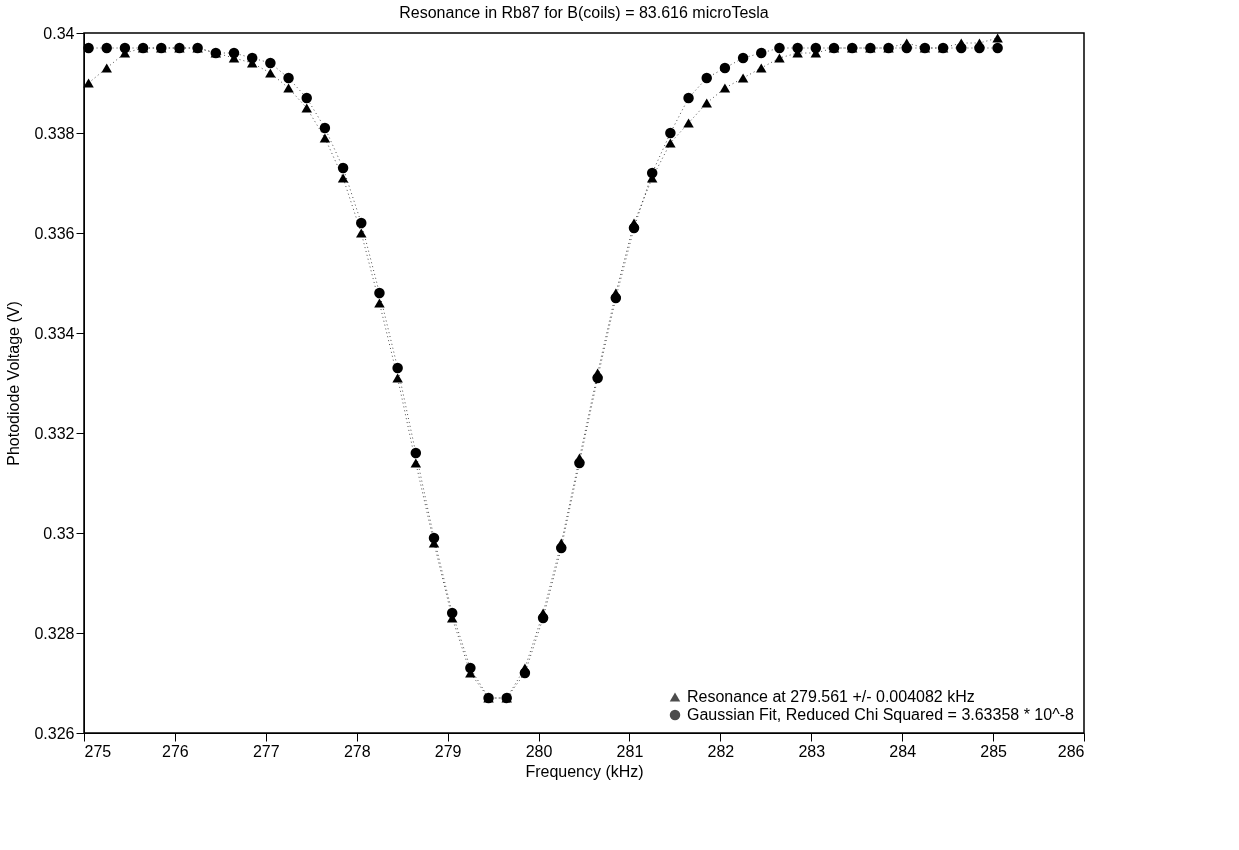  What do you see at coordinates (357, 751) in the screenshot?
I see `x-tick-label: 278` at bounding box center [357, 751].